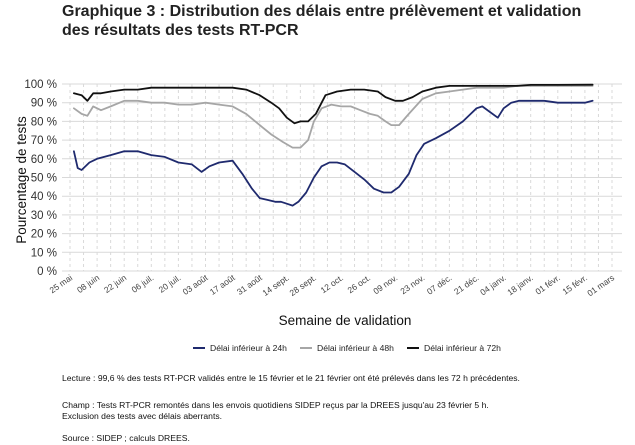 This screenshot has height=445, width=635. What do you see at coordinates (44, 160) in the screenshot?
I see `y-tick-label: 60 %` at bounding box center [44, 160].